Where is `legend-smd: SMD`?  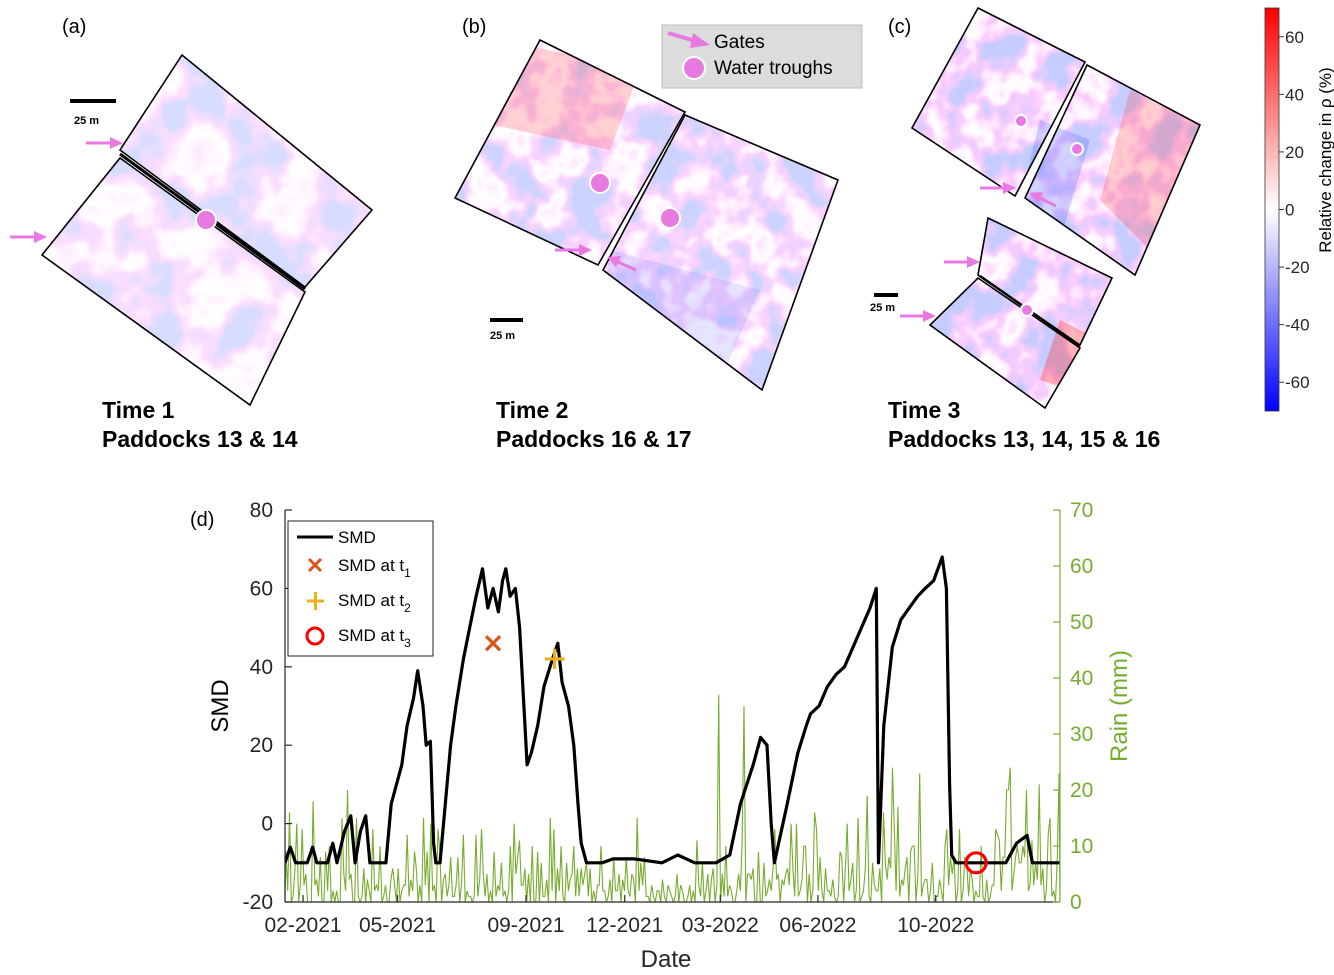 legend-smd: SMD is located at coordinates (357, 537).